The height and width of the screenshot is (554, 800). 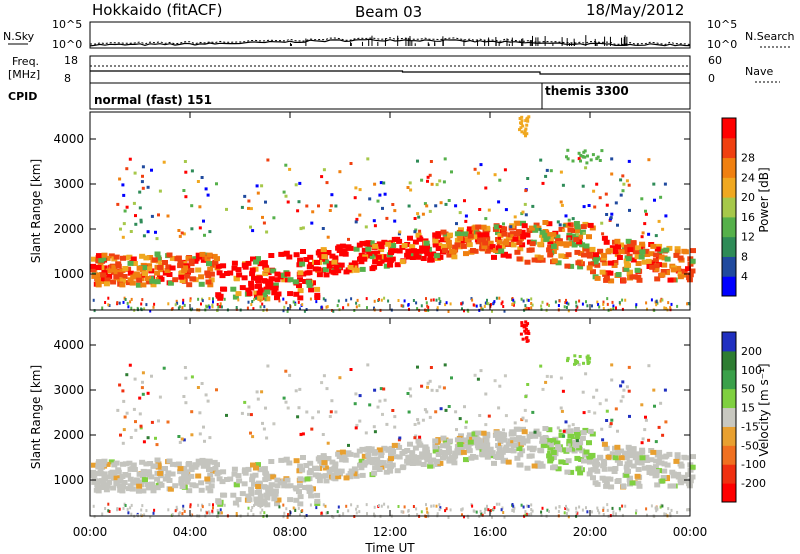 I want to click on x-tick-label: 08:00, so click(x=290, y=532).